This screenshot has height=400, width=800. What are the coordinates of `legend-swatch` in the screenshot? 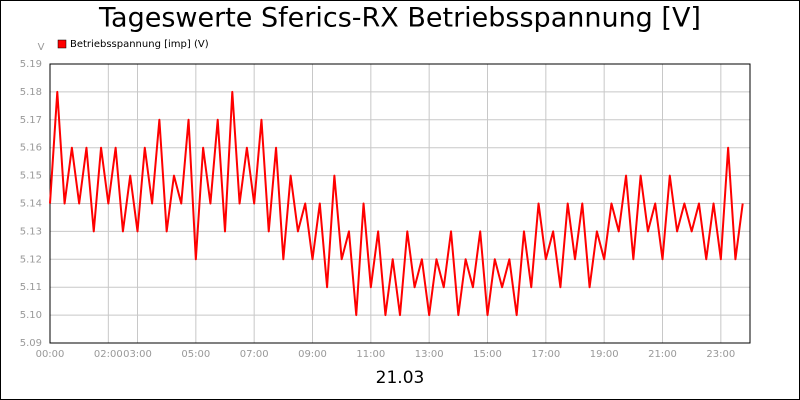 It's located at (62, 44).